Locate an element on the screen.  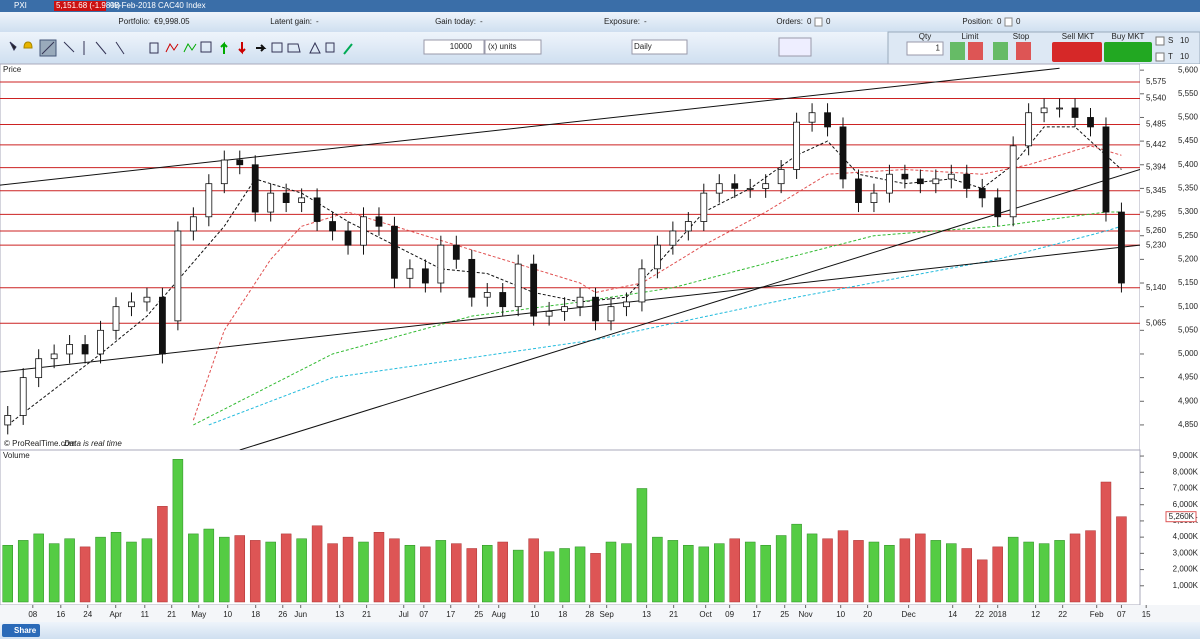
y-tick-label: 5,500 is located at coordinates (1188, 117).